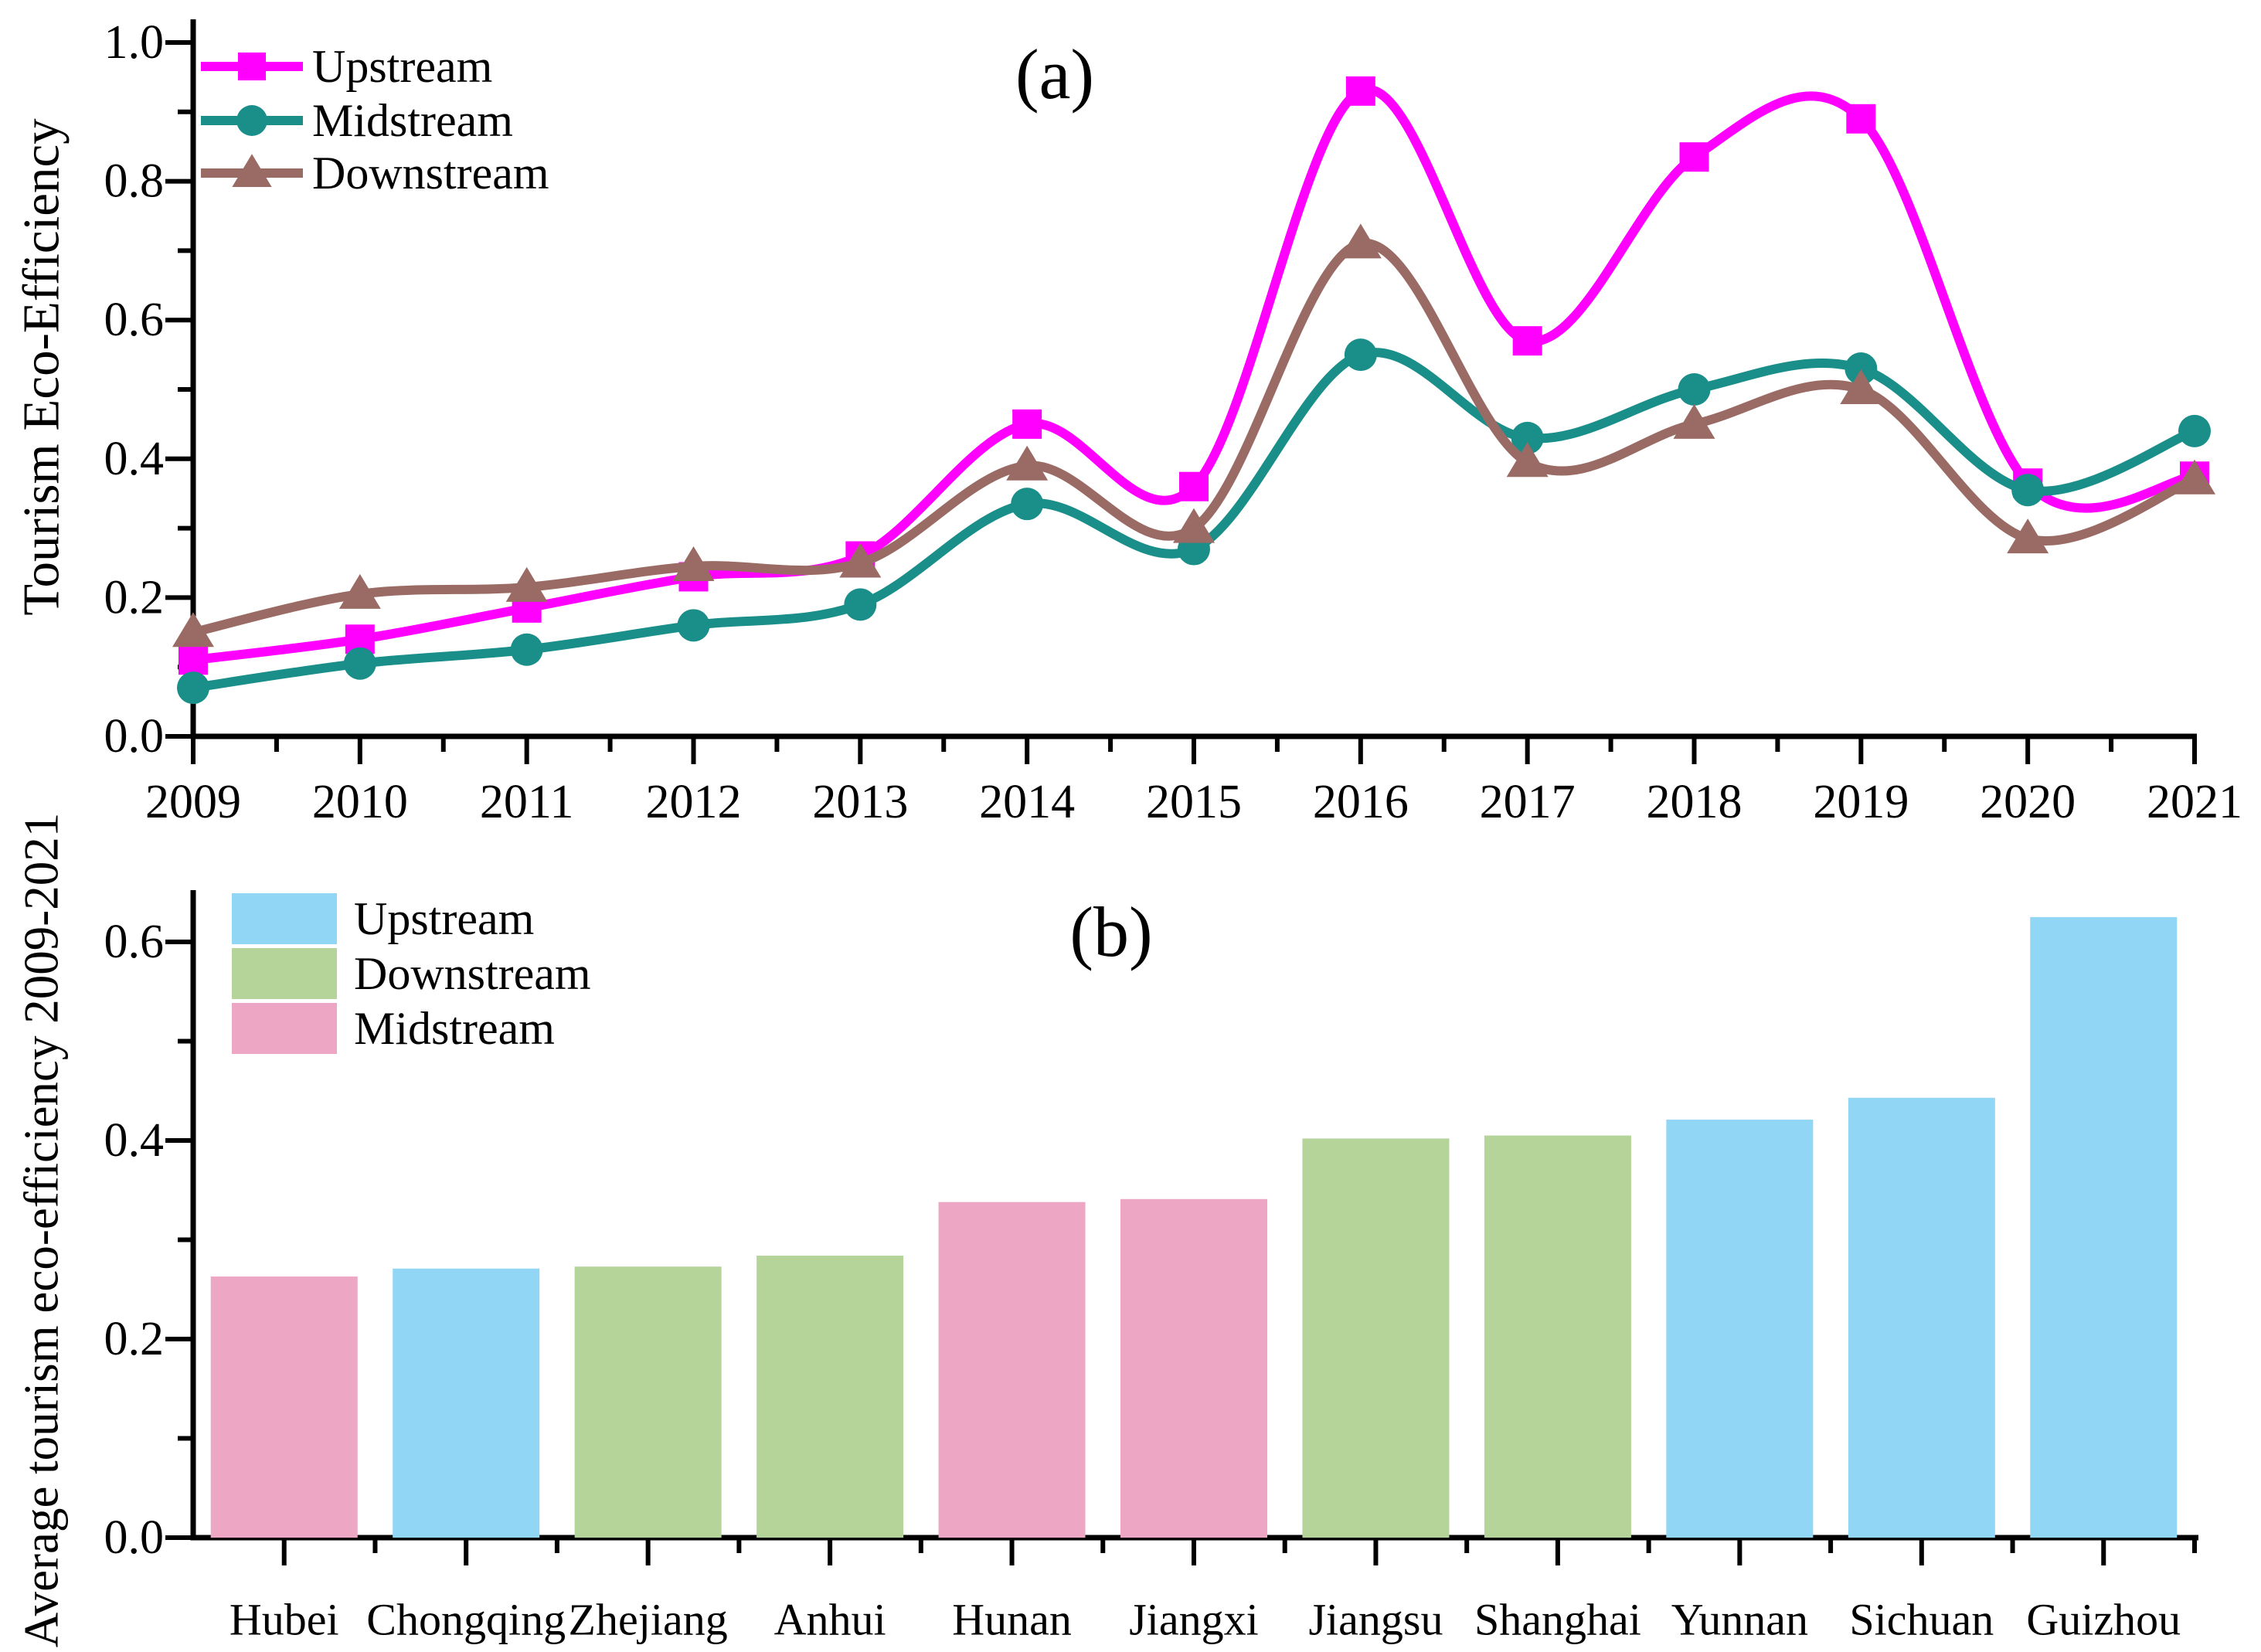 This screenshot has width=2261, height=1652. Describe the element at coordinates (193, 802) in the screenshot. I see `panel-a-x-tick-label: 2009` at that location.